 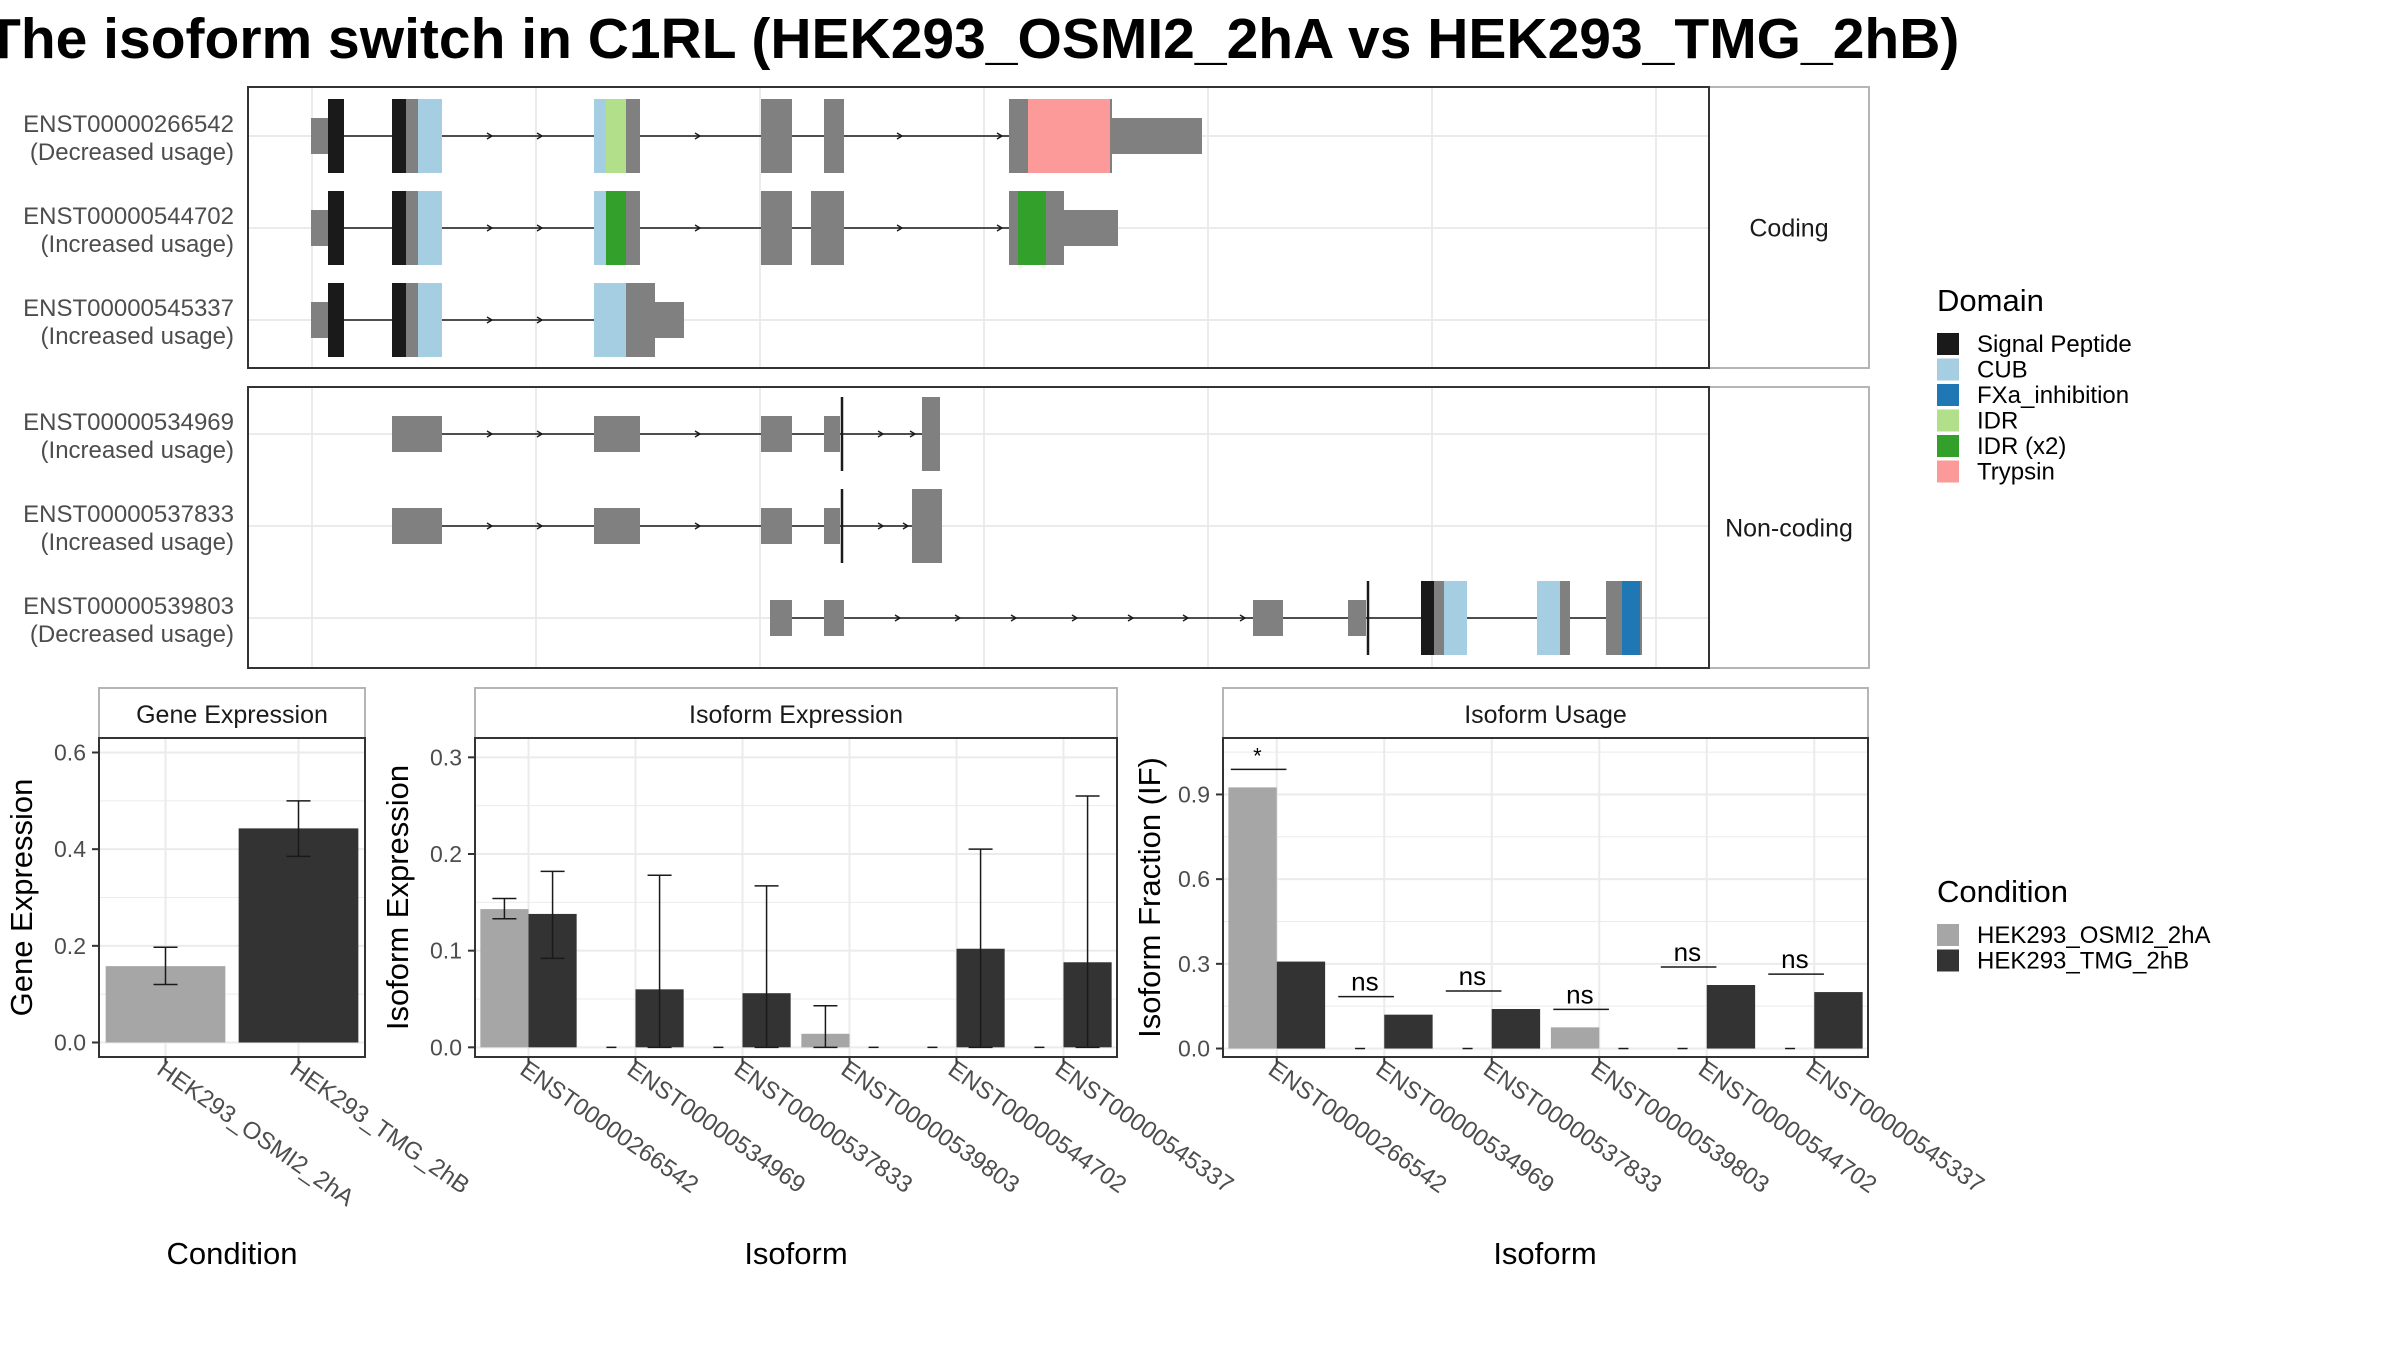 I want to click on isoform-track: ENST00000544702(Increased usage), so click(x=570, y=228).